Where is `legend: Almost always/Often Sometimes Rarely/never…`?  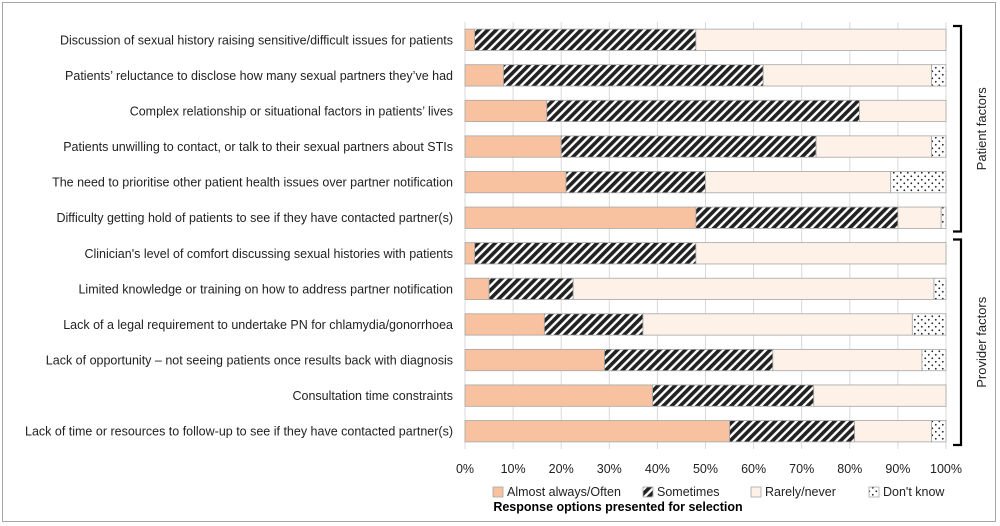
legend: Almost always/Often Sometimes Rarely/never… is located at coordinates (718, 492).